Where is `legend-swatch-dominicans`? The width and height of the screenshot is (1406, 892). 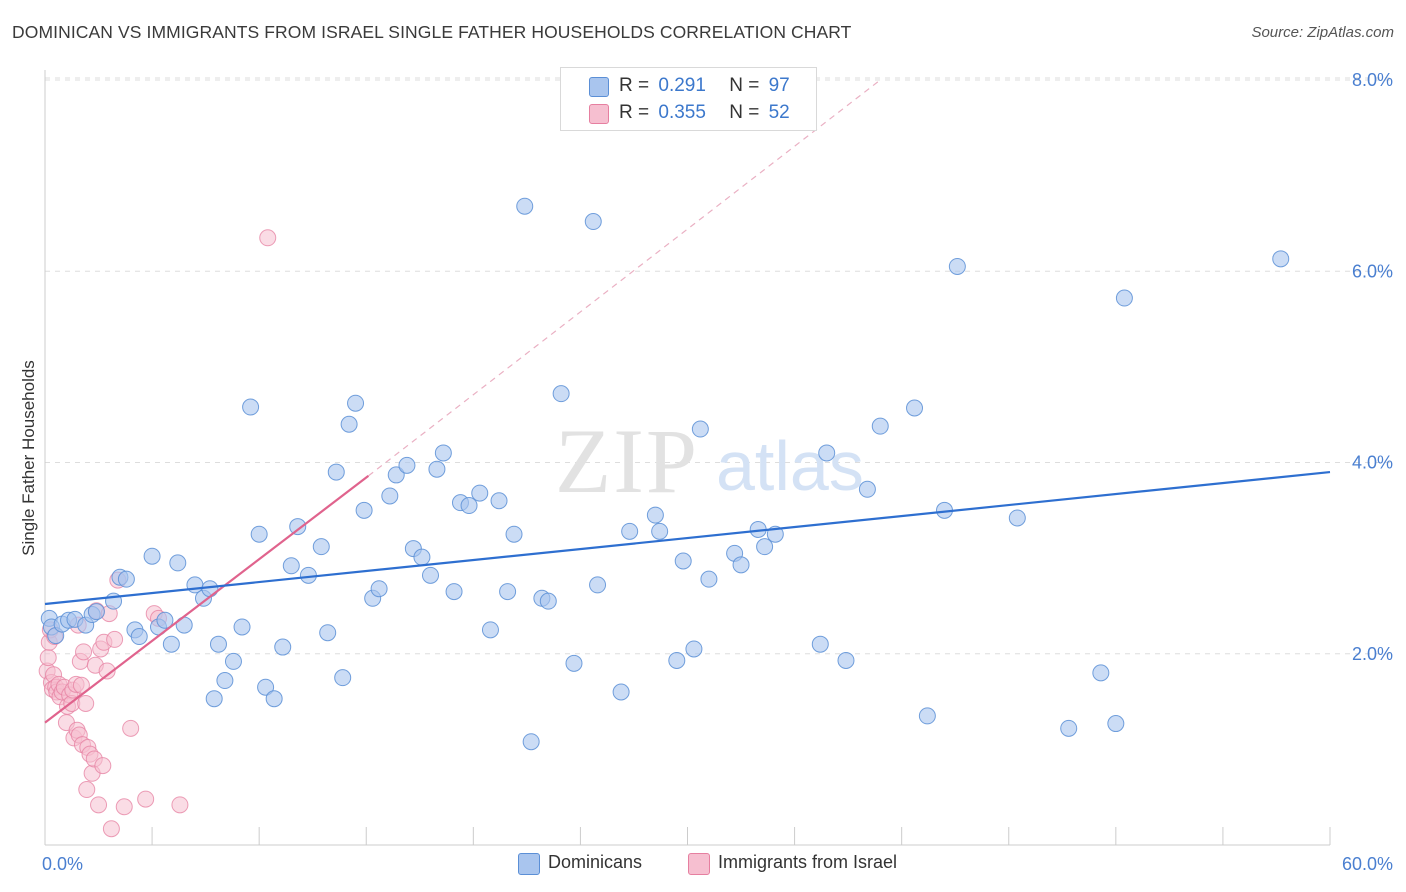 legend-swatch-dominicans is located at coordinates (599, 87).